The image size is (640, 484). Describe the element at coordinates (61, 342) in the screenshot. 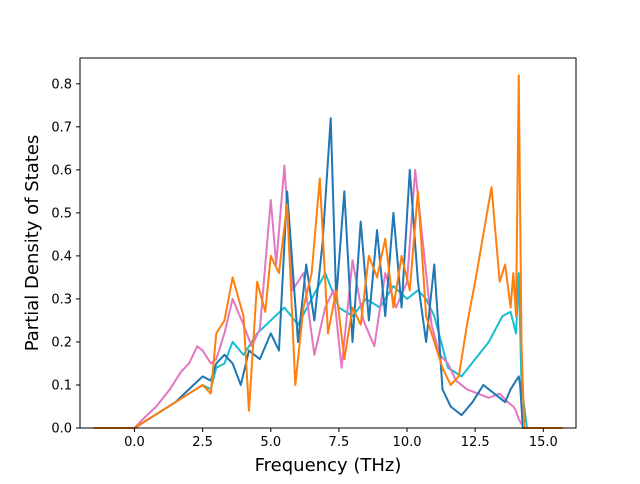

I see `y-tick-label: 0.2` at that location.